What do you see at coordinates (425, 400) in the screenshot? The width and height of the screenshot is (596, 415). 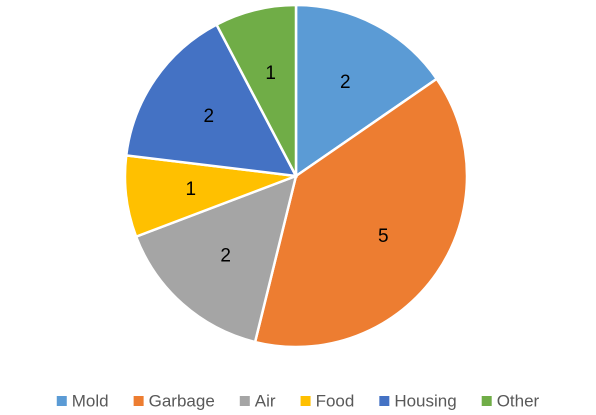 I see `legend-label: Housing` at bounding box center [425, 400].